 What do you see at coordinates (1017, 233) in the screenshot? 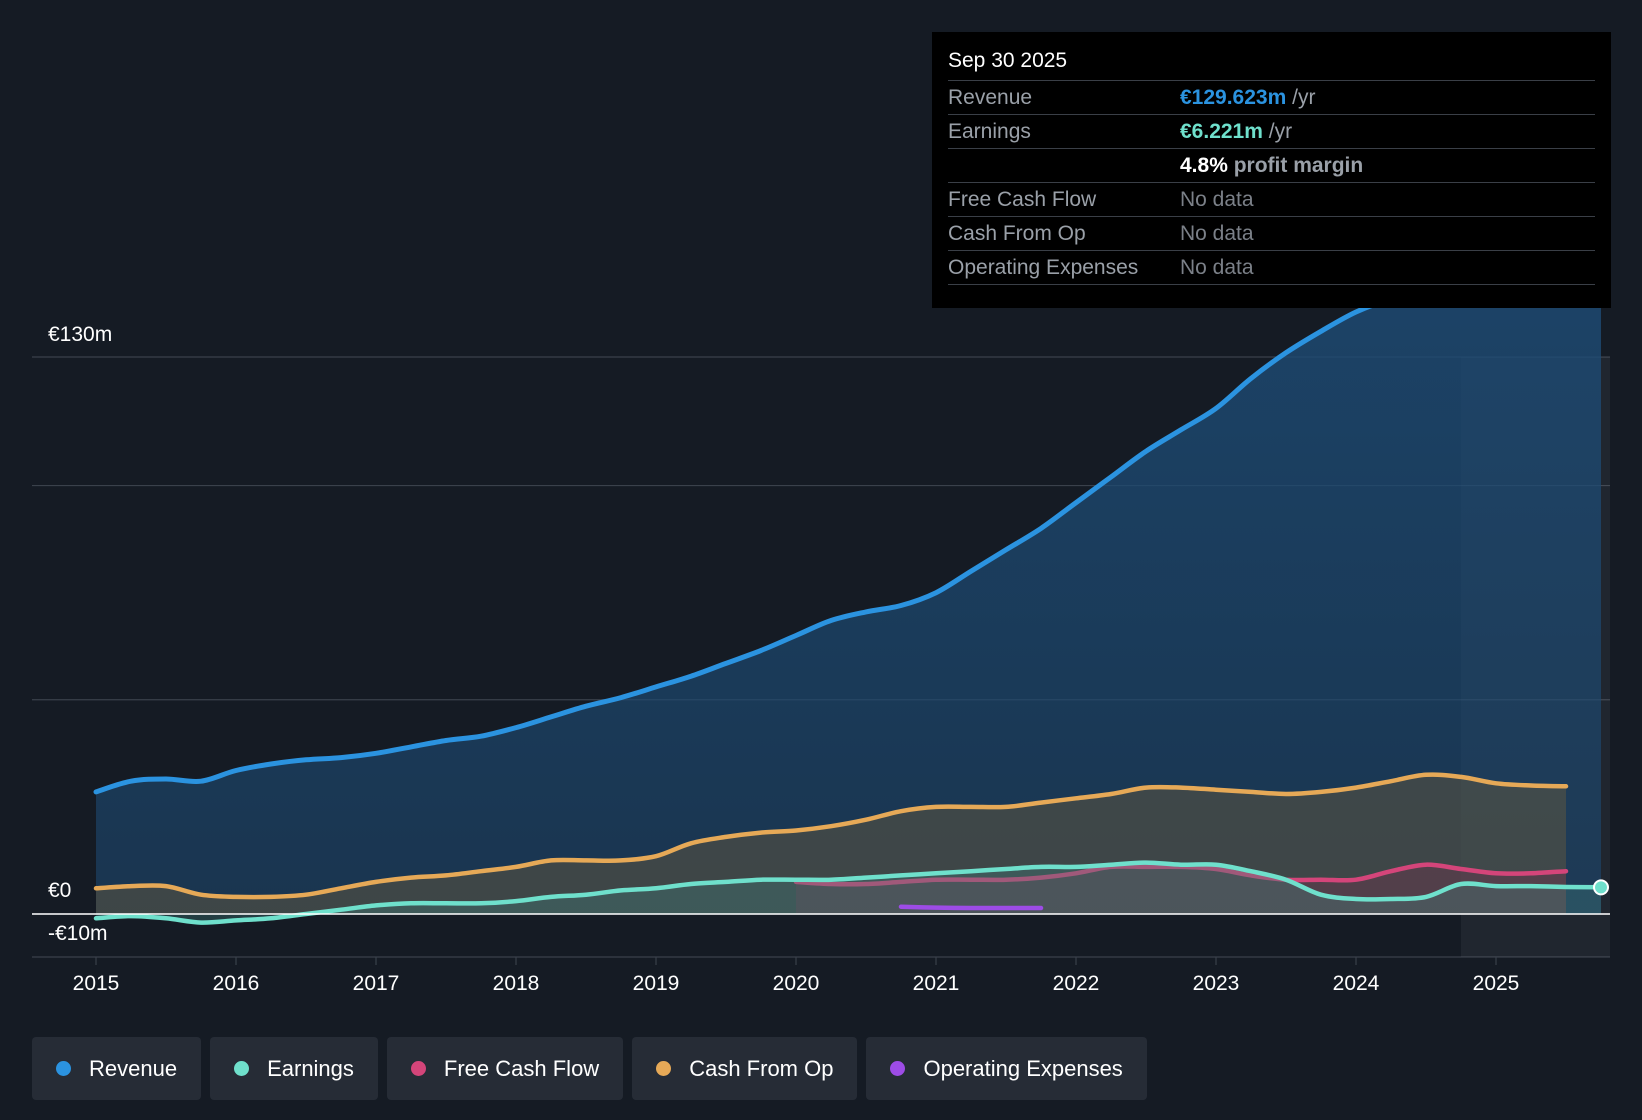
I see `tooltip-label: Cash From Op` at bounding box center [1017, 233].